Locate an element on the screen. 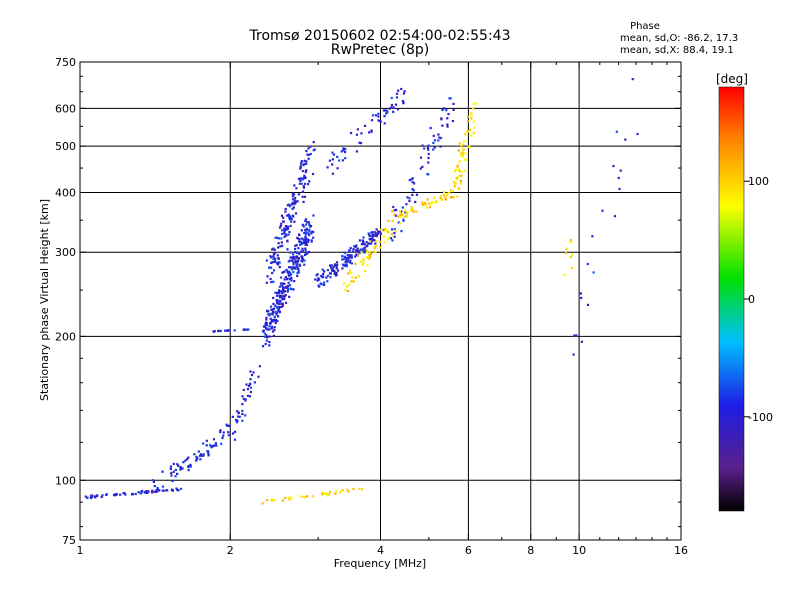 Image resolution: width=800 pixels, height=600 pixels. x-tick-label: 16 is located at coordinates (681, 550).